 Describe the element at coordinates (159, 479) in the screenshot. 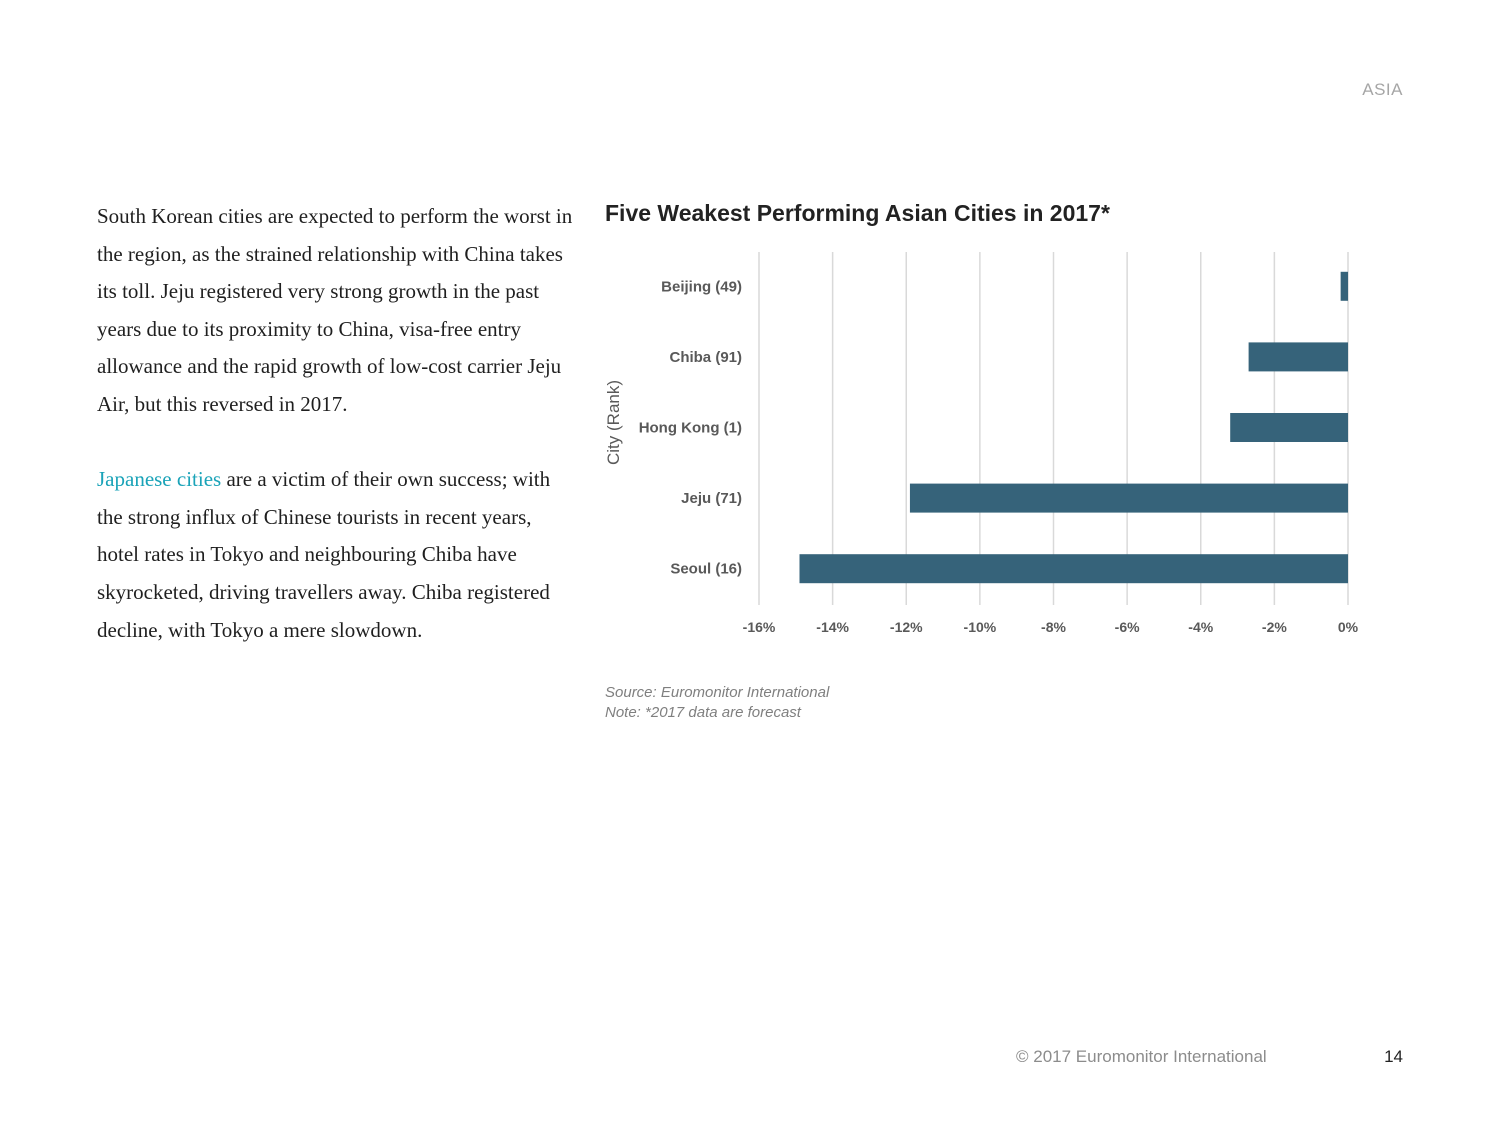

I see `japanese-cities-link: Japanese cities` at that location.